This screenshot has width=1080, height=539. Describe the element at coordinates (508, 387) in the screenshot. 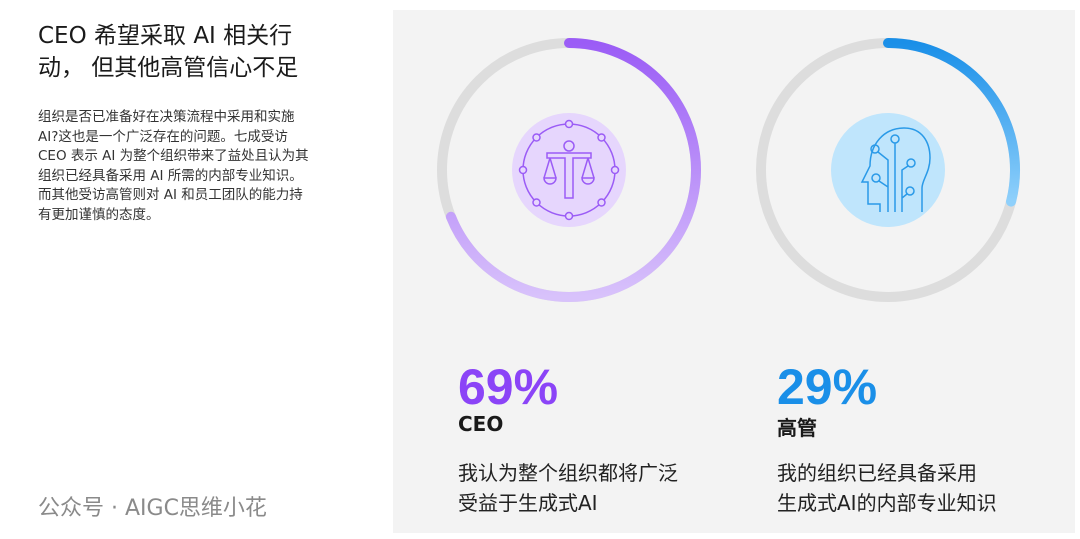

I see `ceo-percent: 69%` at that location.